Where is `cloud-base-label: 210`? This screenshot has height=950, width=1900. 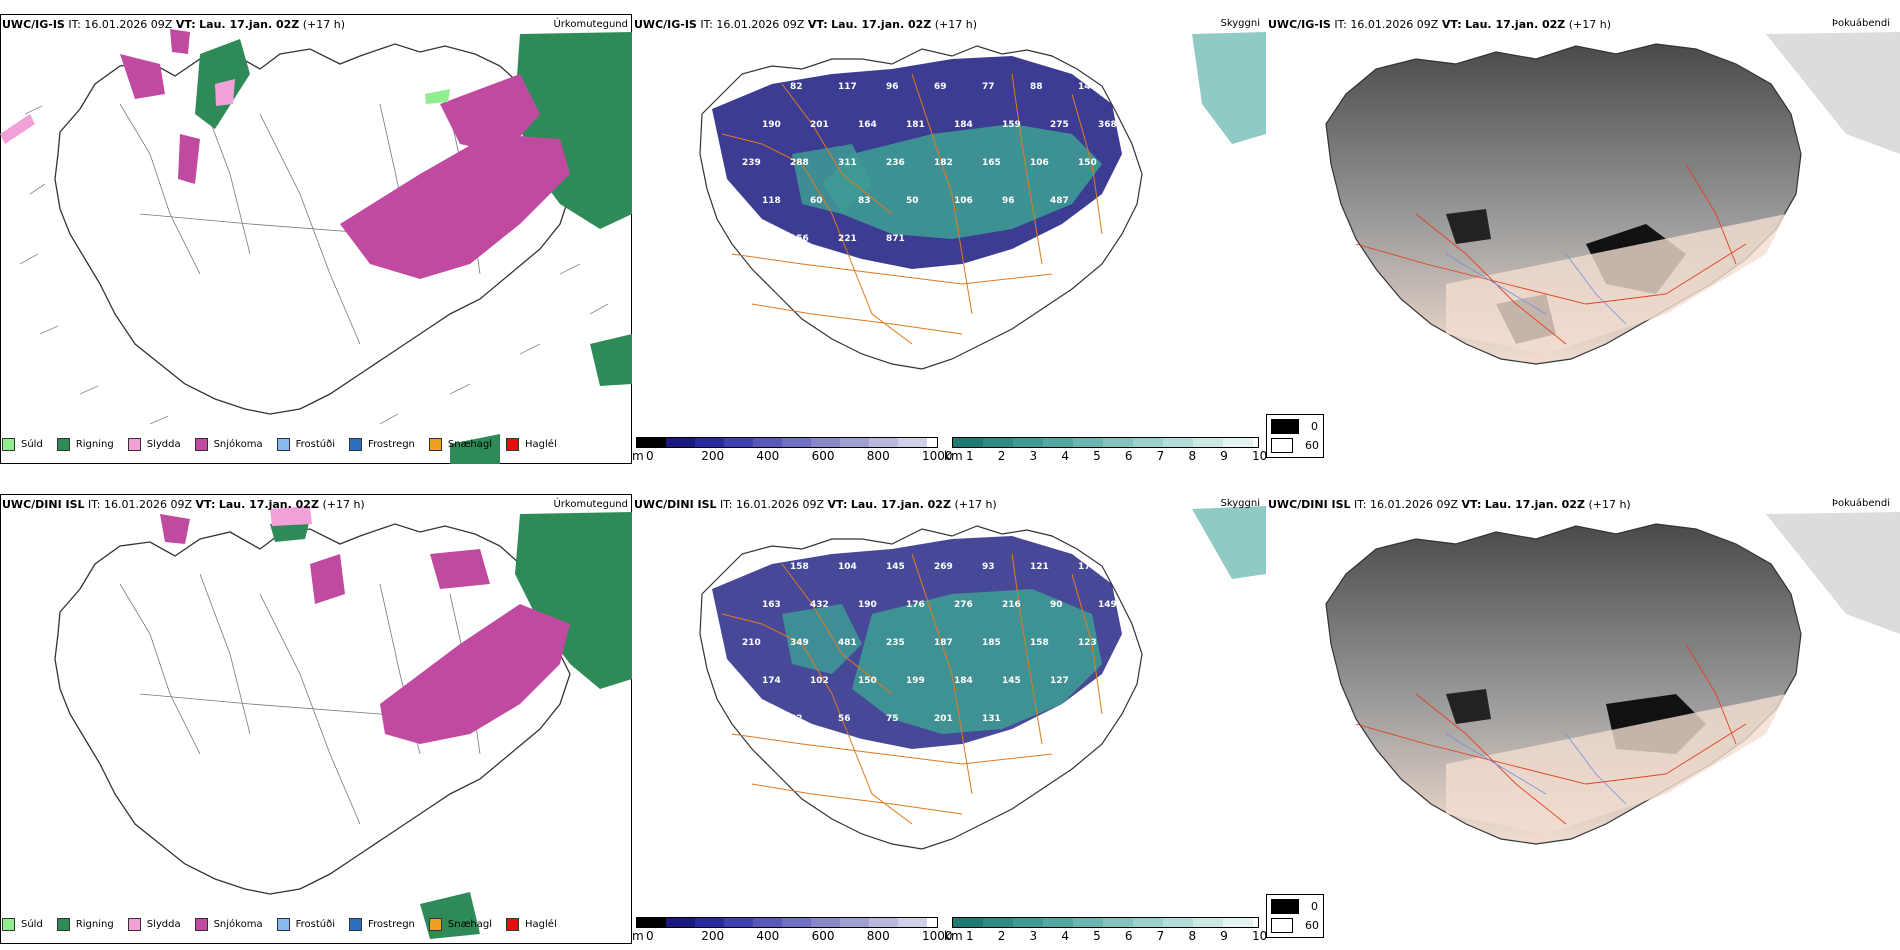 cloud-base-label: 210 is located at coordinates (751, 643).